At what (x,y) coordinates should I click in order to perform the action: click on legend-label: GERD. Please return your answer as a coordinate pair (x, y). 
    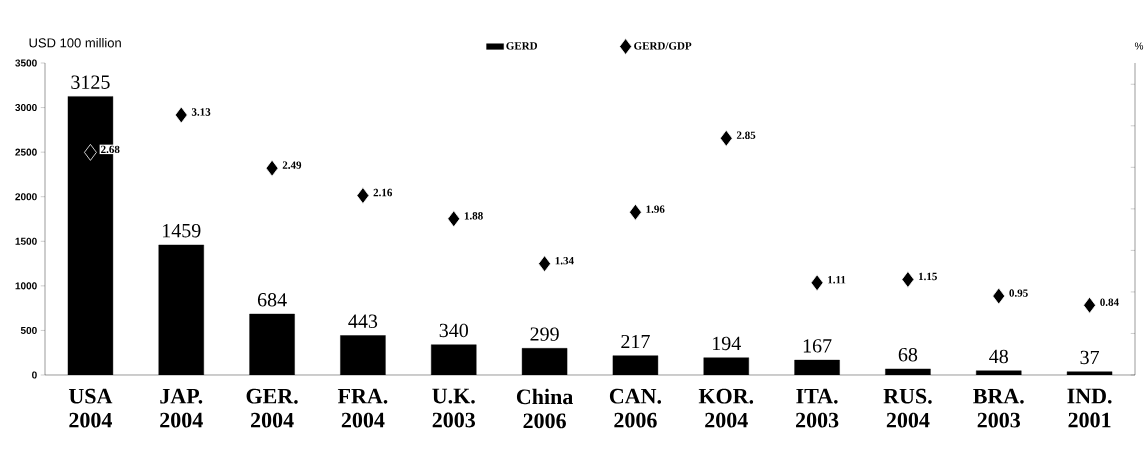
    Looking at the image, I should click on (522, 46).